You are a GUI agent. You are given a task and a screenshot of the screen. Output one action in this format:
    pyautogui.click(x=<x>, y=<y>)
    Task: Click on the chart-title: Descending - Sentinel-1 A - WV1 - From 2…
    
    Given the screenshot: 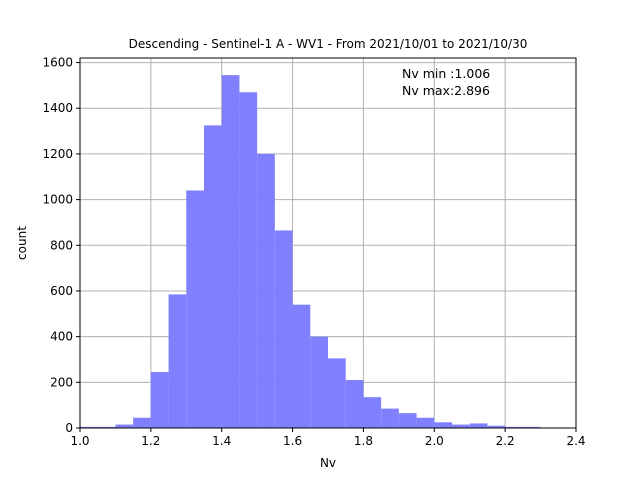 What is the action you would take?
    pyautogui.click(x=328, y=44)
    